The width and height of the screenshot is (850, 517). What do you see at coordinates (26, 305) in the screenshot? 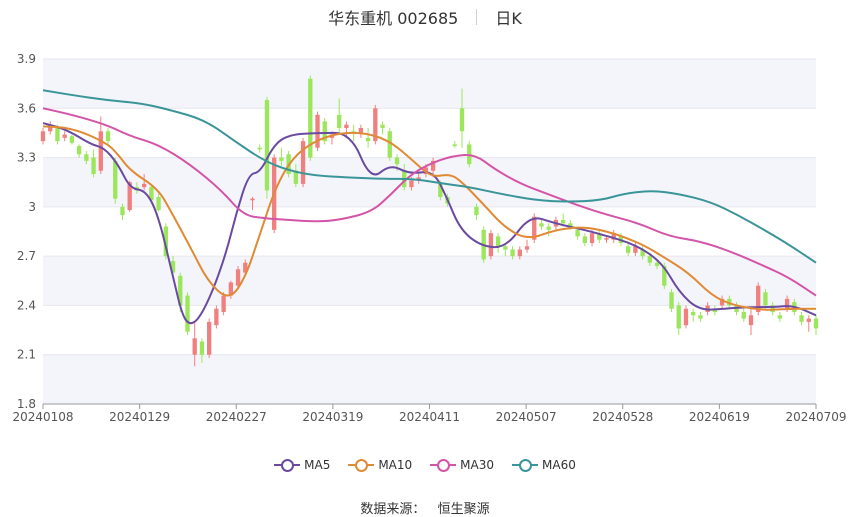
I see `y-tick-label: 2.4` at bounding box center [26, 305].